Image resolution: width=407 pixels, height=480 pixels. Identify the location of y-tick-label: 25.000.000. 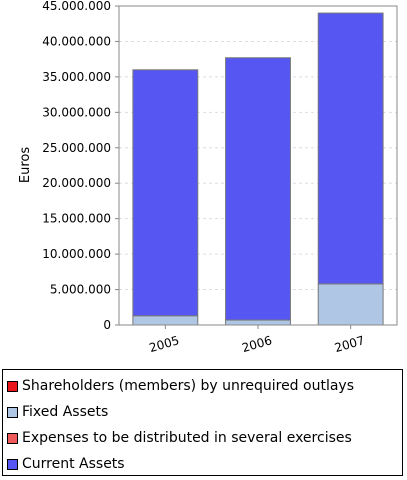
(76, 148).